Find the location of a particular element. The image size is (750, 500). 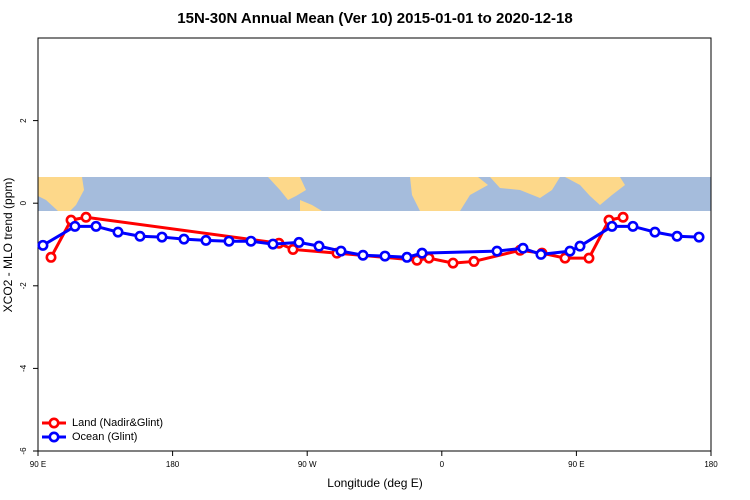

legend-label: Land (Nadir&Glint) is located at coordinates (117, 423).